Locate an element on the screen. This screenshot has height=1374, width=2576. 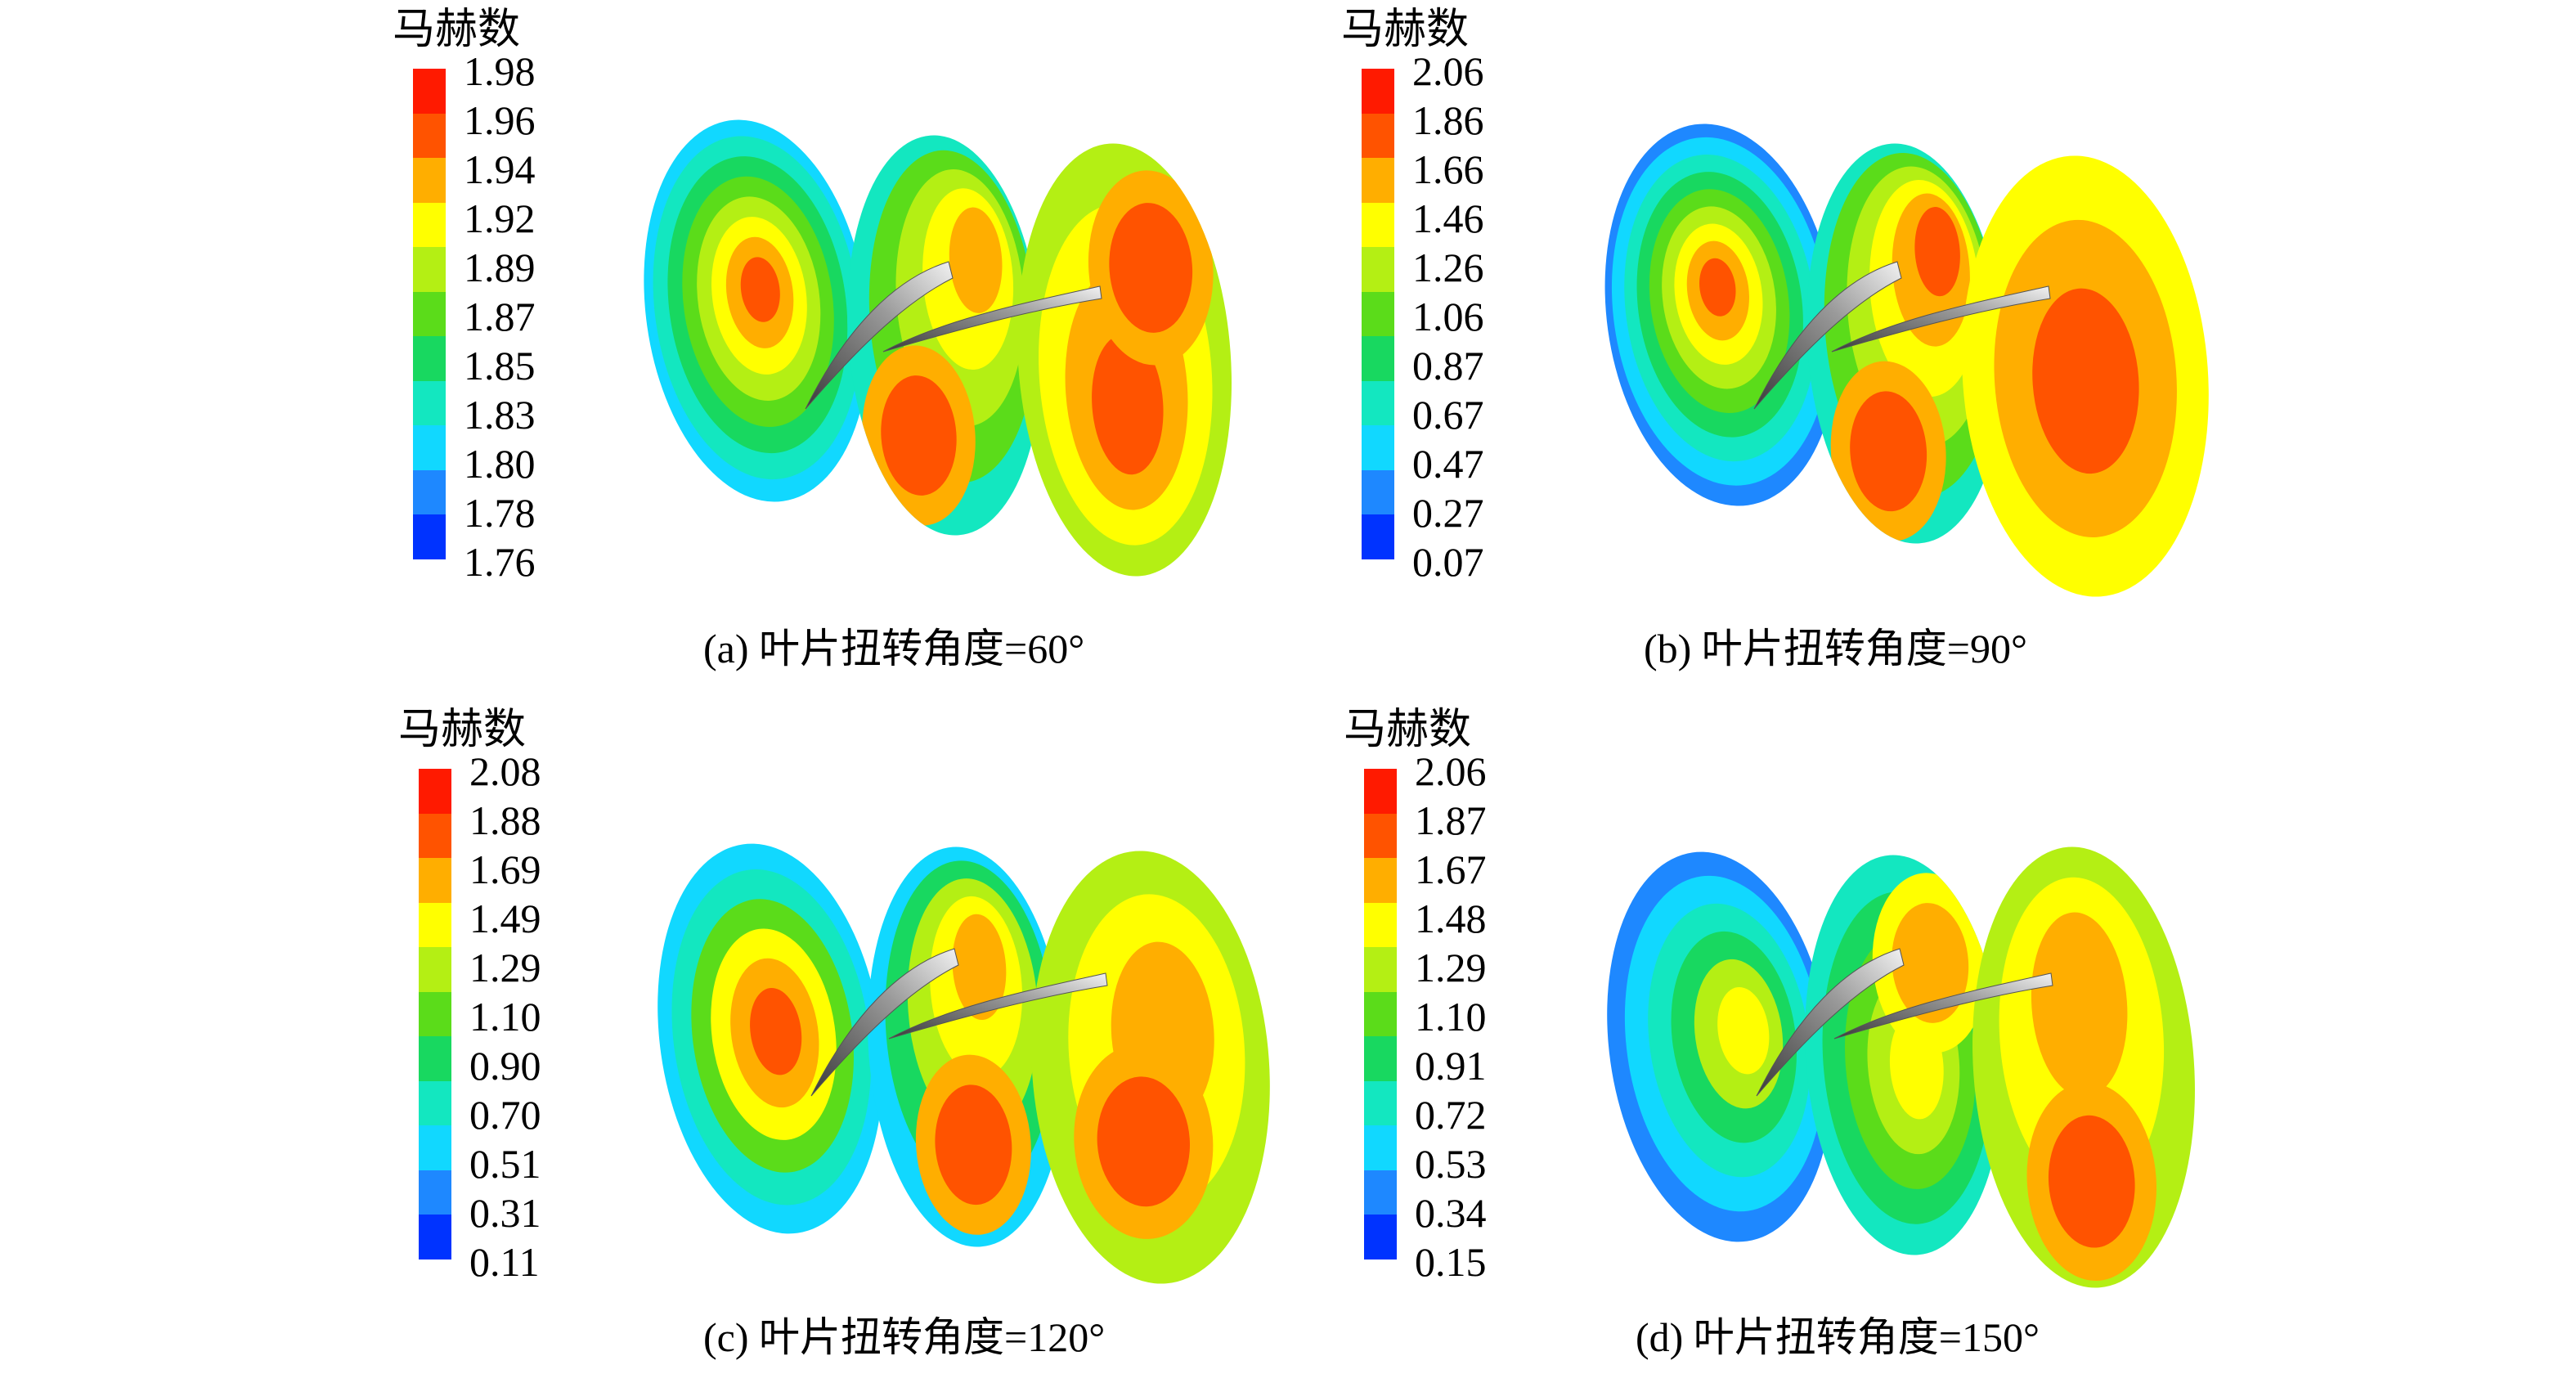
colorbar-tick-label: 1.76 is located at coordinates (500, 562).